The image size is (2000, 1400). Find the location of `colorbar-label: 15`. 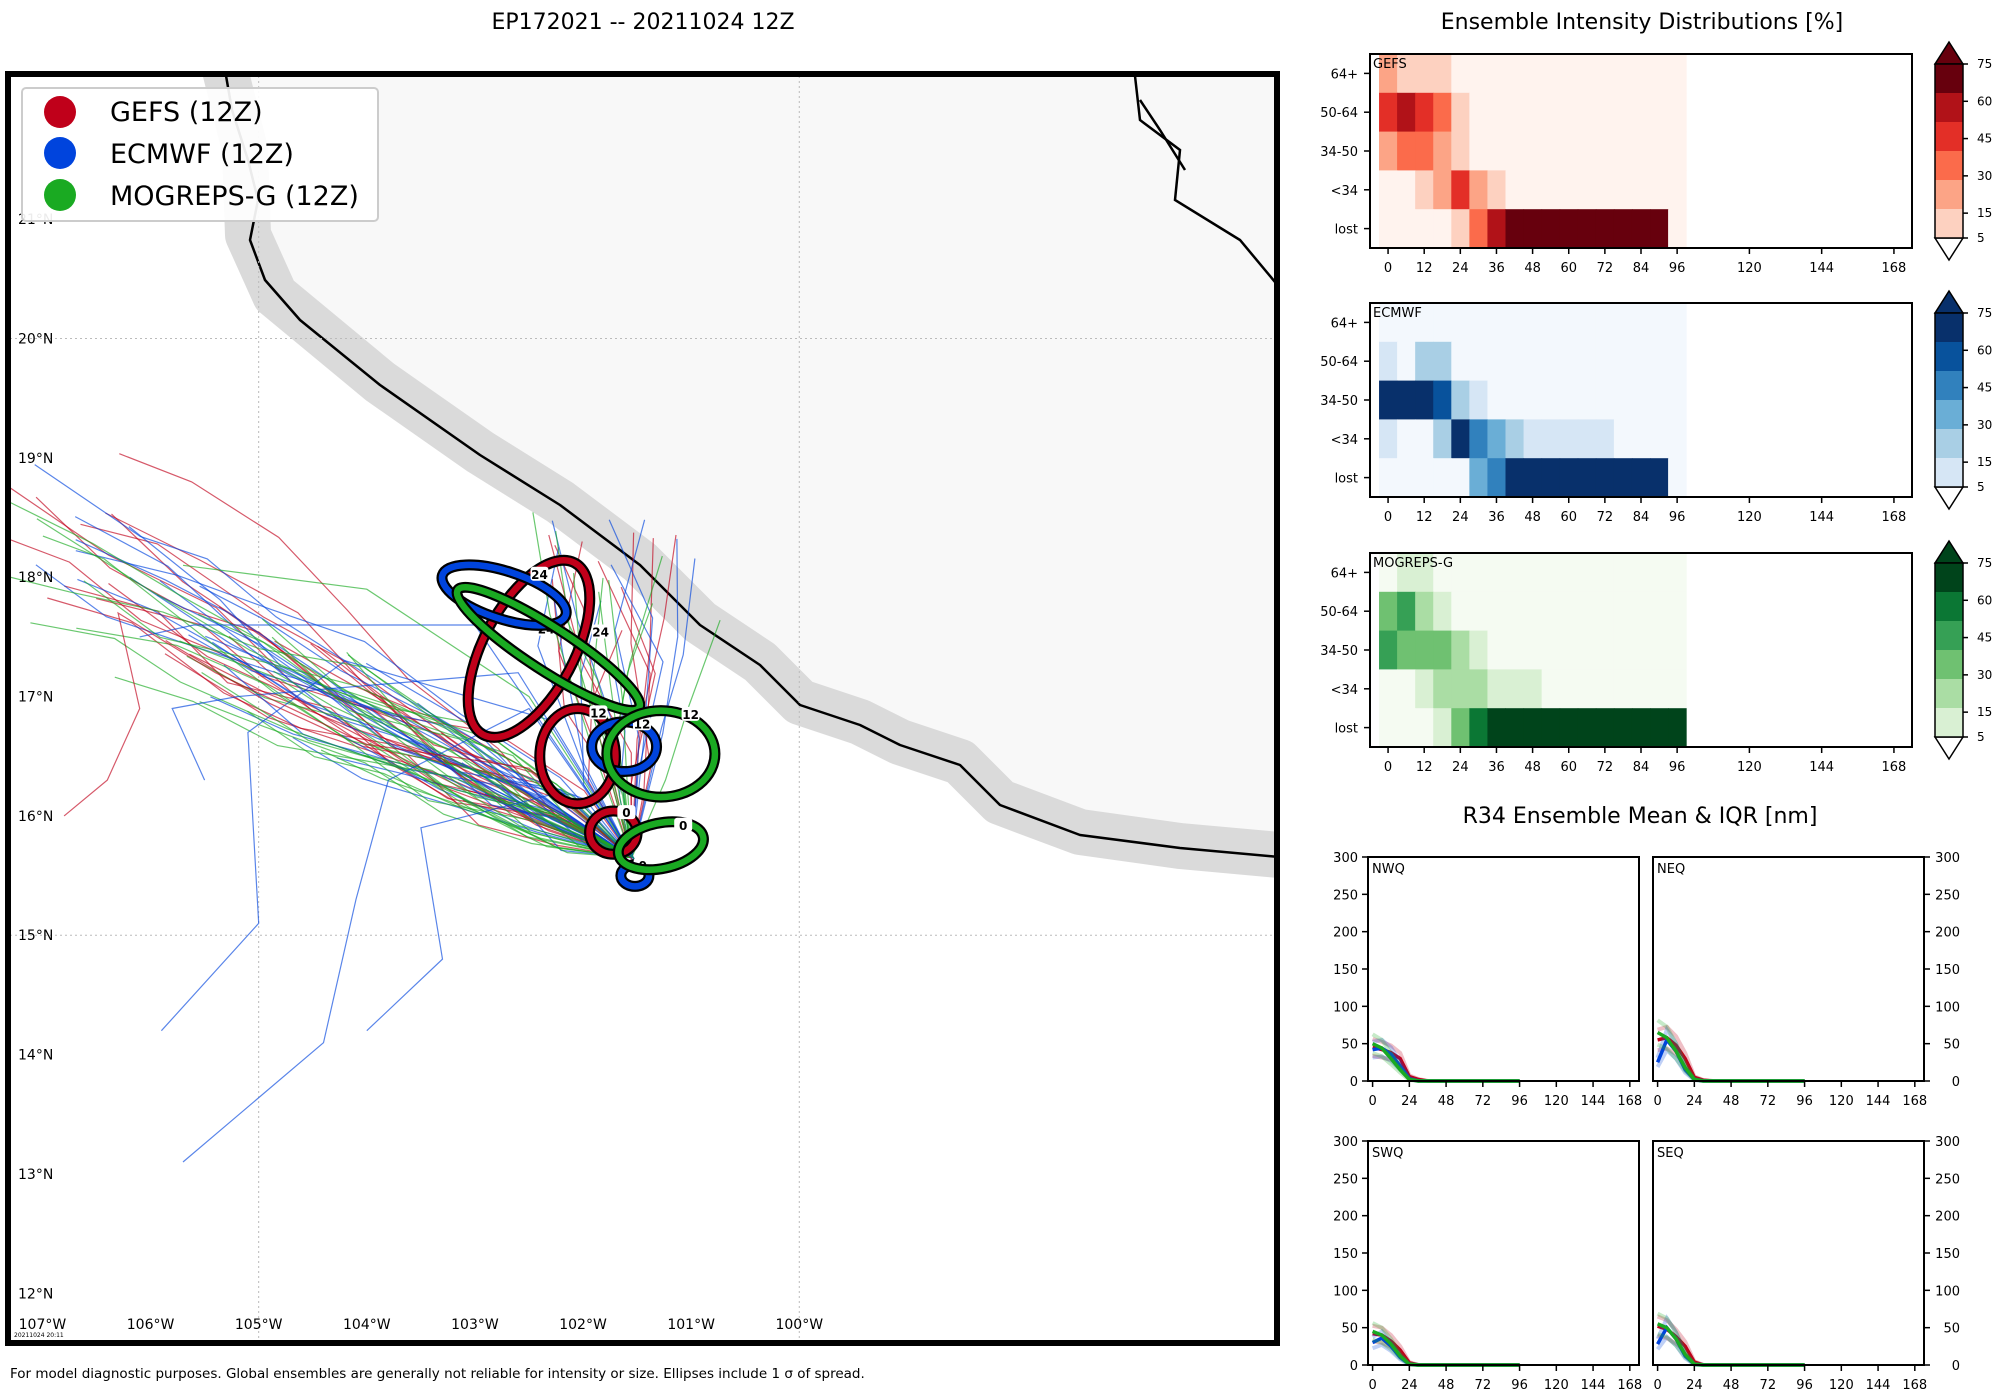

colorbar-label: 15 is located at coordinates (1984, 712).